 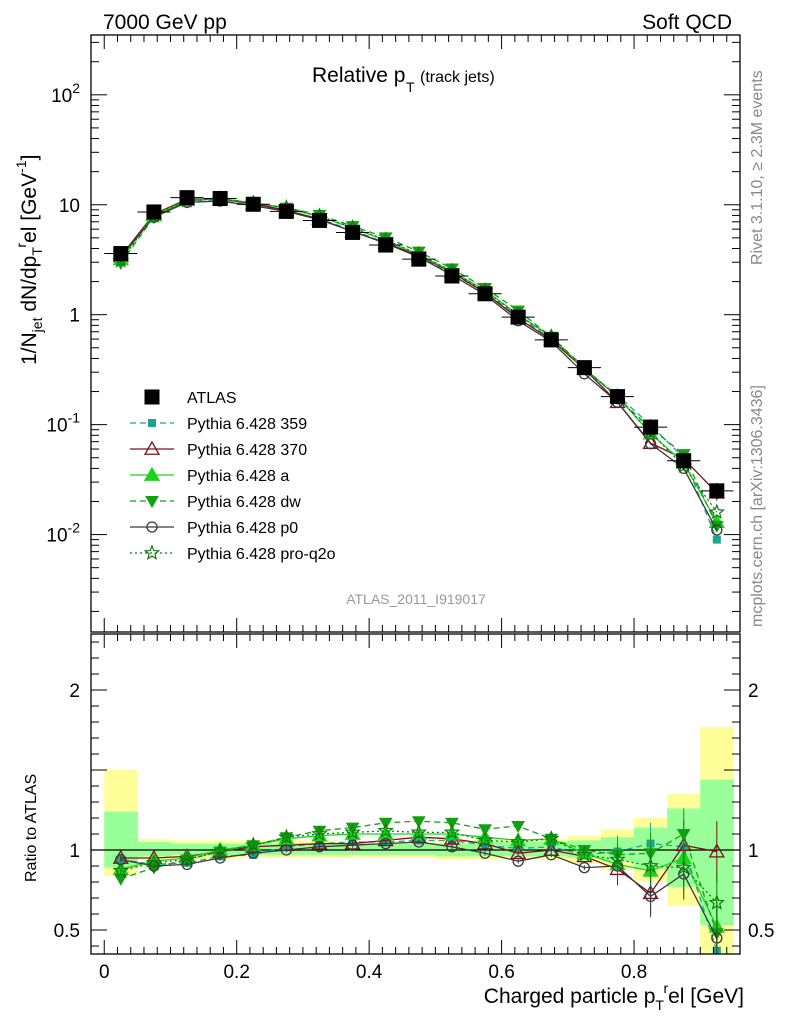 I want to click on x-tick-label: 0.6, so click(x=501, y=972).